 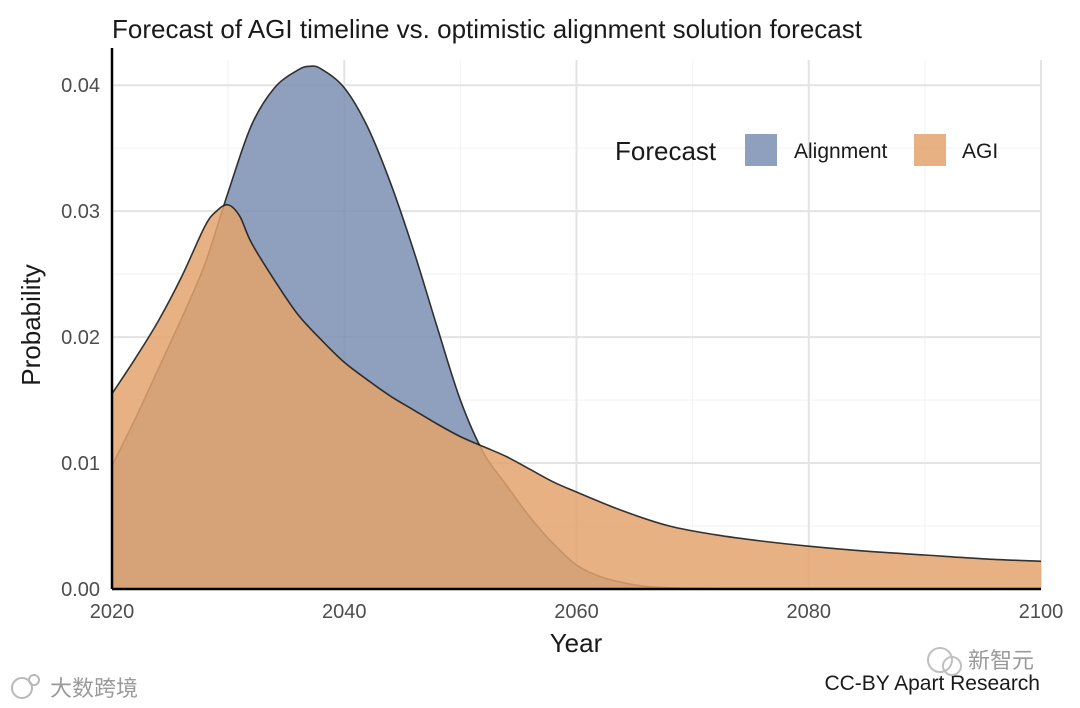 What do you see at coordinates (80, 338) in the screenshot?
I see `y-tick-label: 0.02` at bounding box center [80, 338].